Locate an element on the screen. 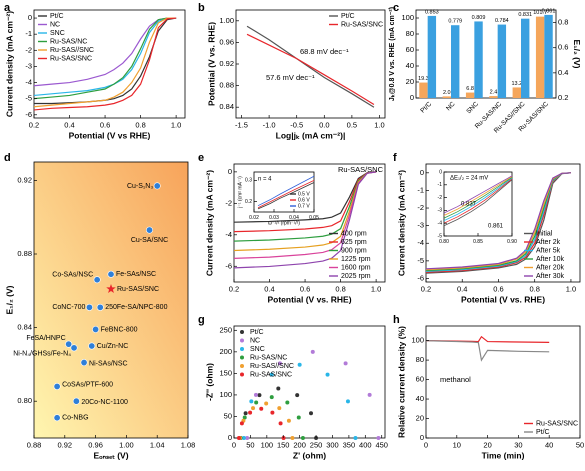 This screenshot has height=471, width=585. x-tick-label: 0.92 is located at coordinates (64, 445).